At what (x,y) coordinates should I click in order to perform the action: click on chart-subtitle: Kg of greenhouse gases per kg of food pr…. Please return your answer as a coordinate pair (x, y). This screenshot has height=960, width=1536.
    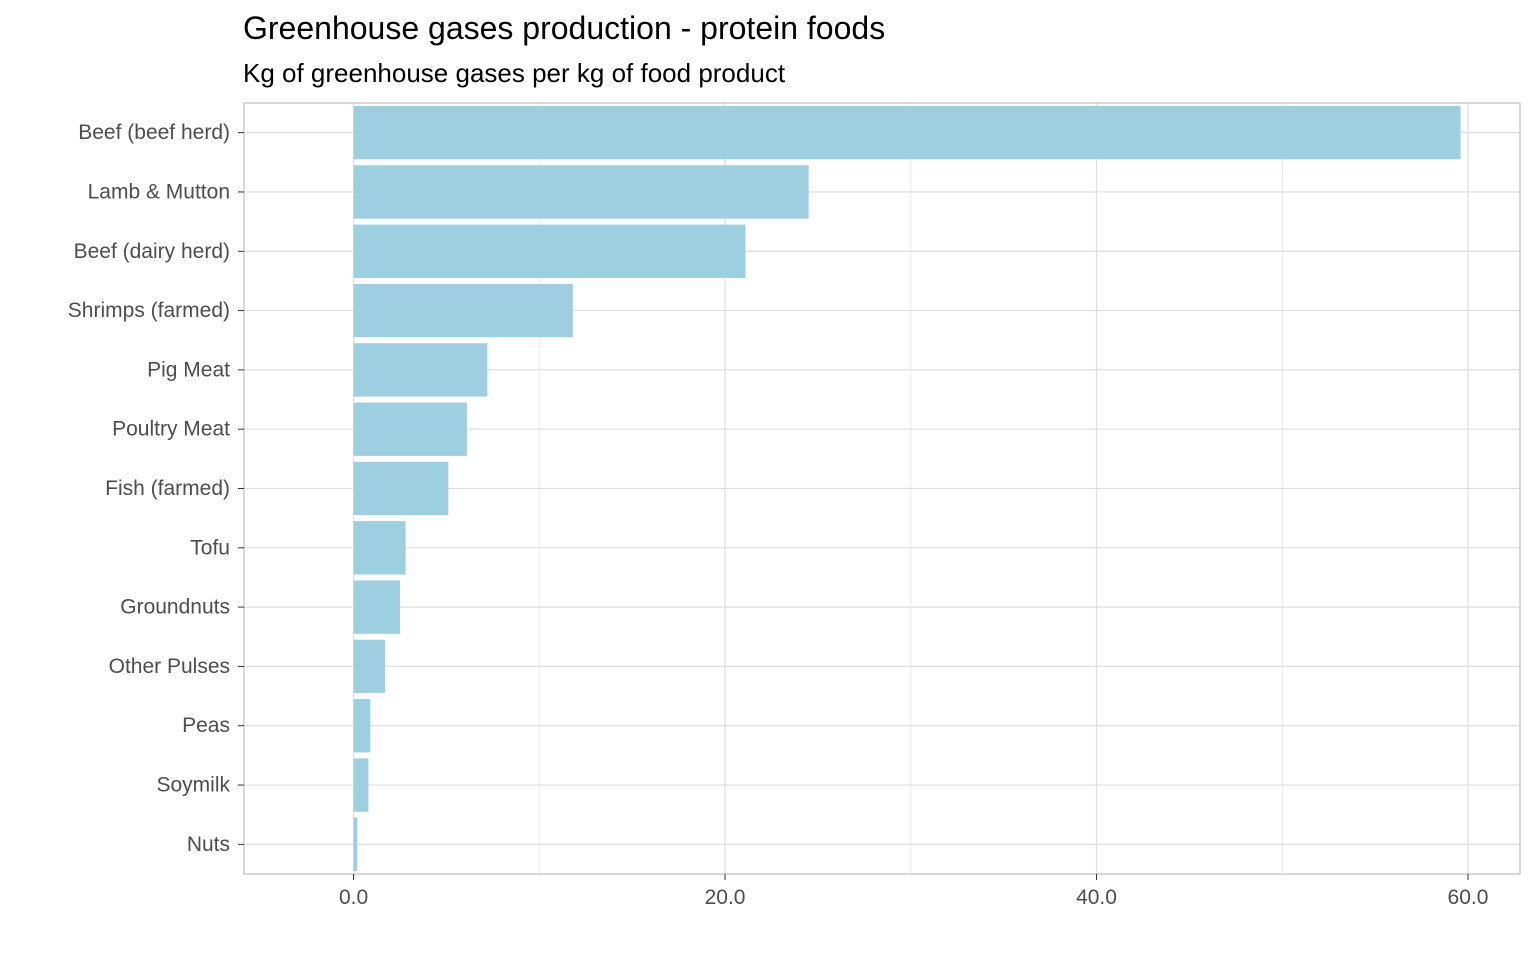
    Looking at the image, I should click on (514, 73).